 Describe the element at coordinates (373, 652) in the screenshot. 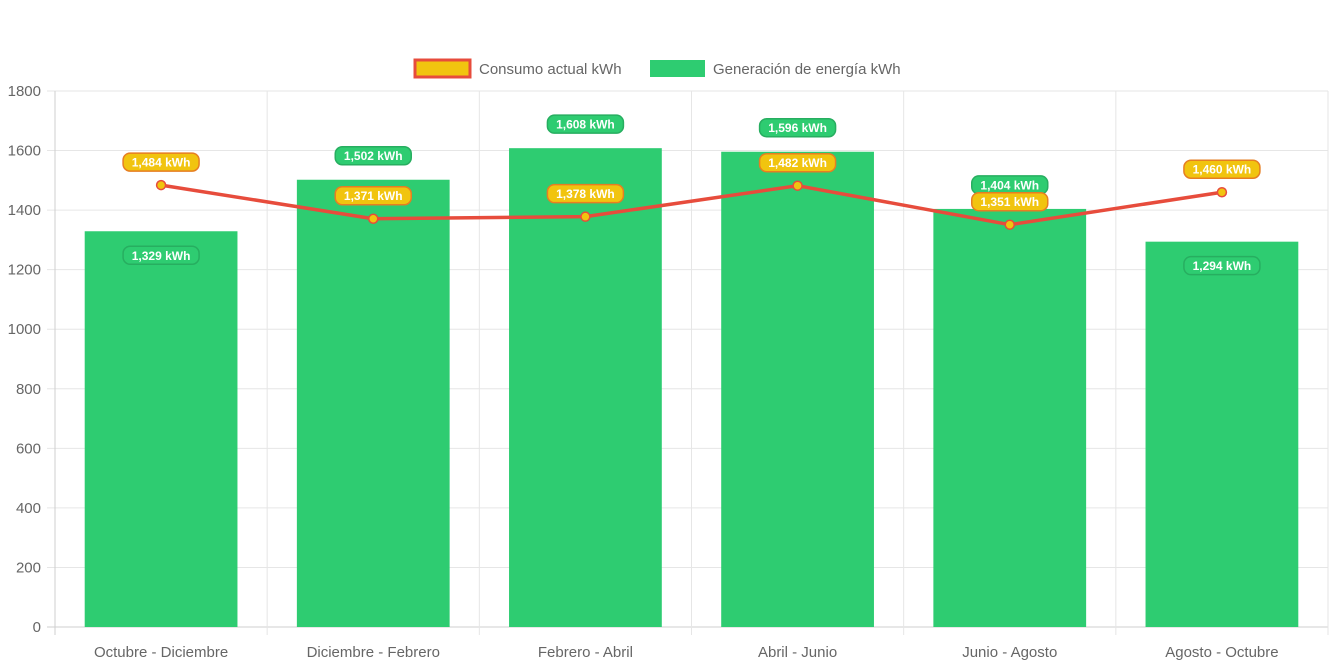

I see `x-tick-label: Diciembre - Febrero` at that location.